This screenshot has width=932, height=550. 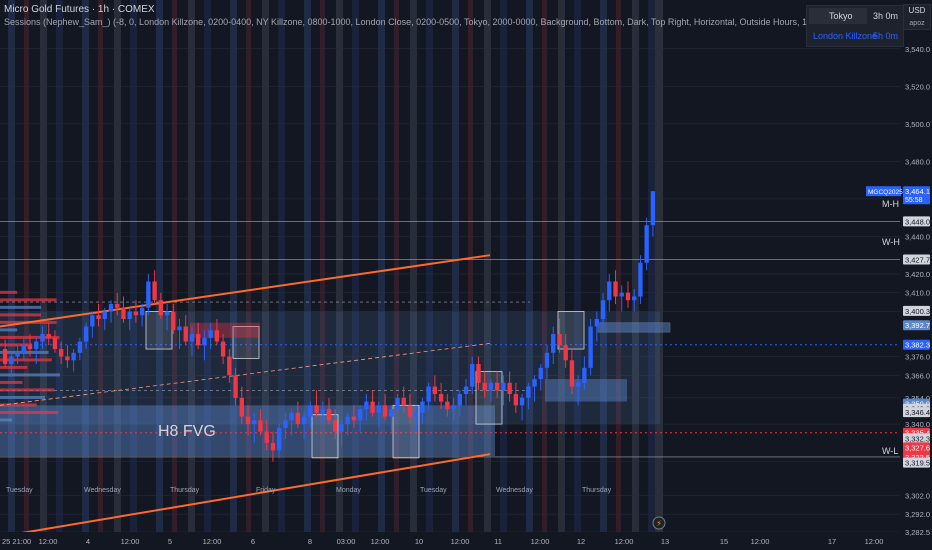 What do you see at coordinates (917, 532) in the screenshot?
I see `price-tick-label: 3,282.5` at bounding box center [917, 532].